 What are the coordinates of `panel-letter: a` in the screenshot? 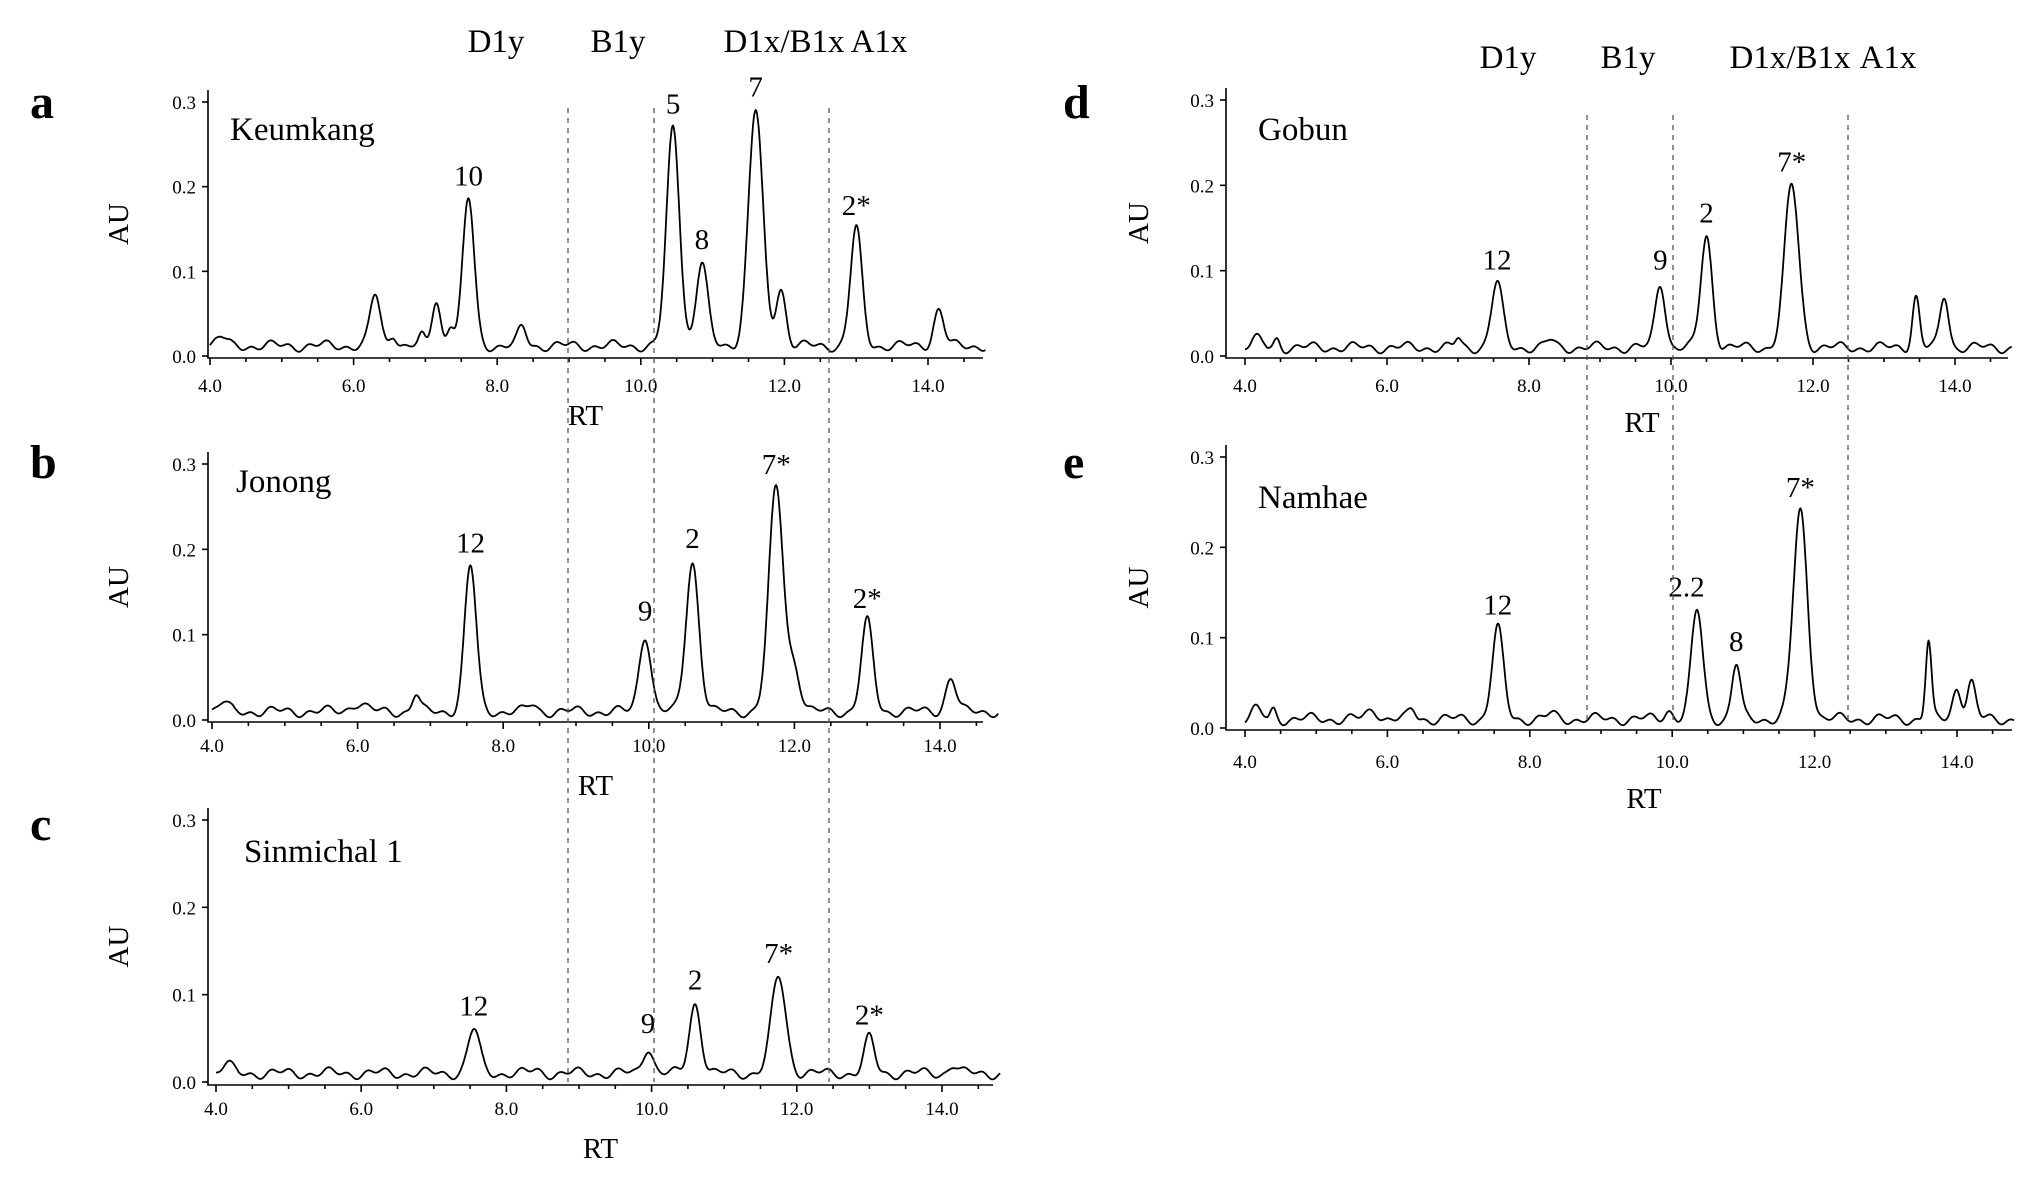 It's located at (42, 102).